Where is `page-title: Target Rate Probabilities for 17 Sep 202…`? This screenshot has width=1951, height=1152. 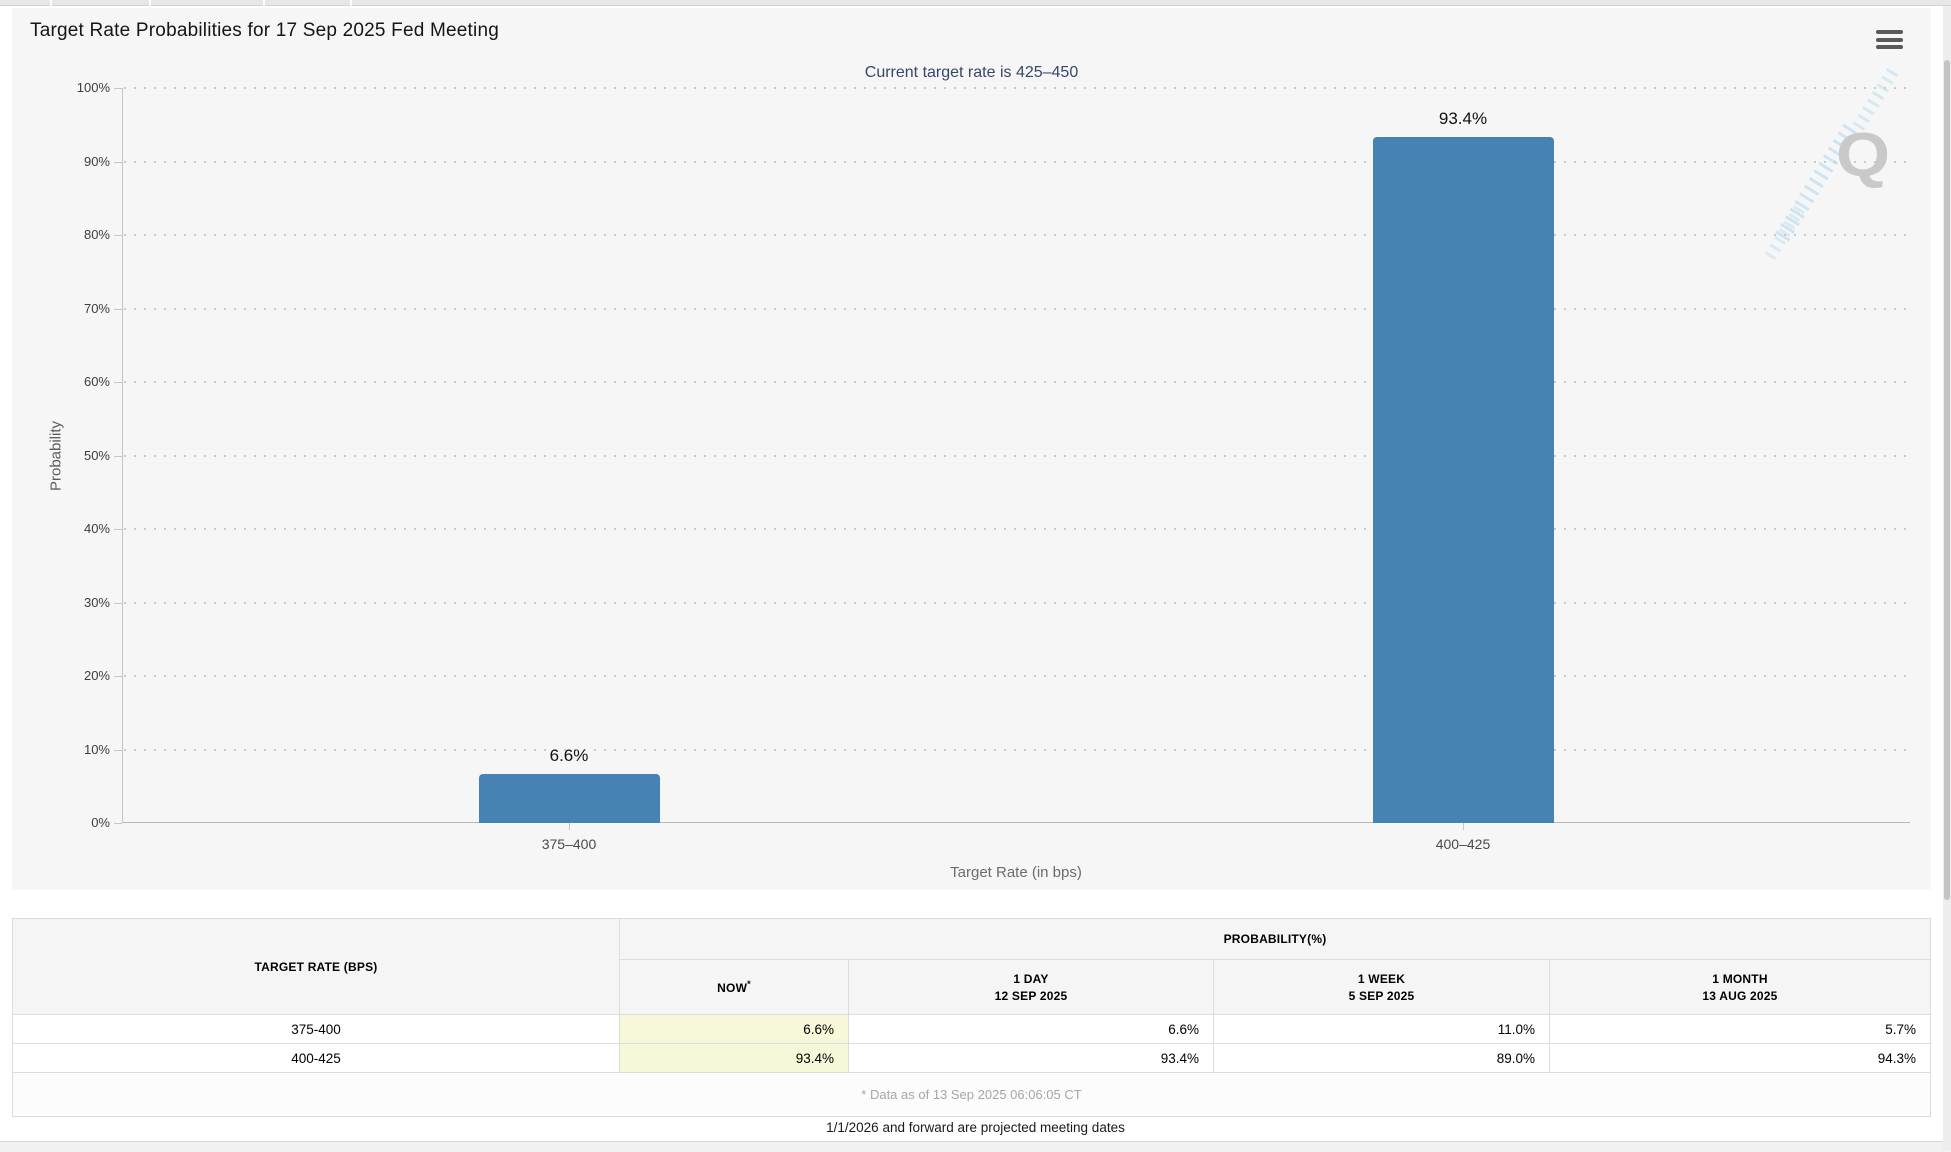
page-title: Target Rate Probabilities for 17 Sep 202… is located at coordinates (264, 30).